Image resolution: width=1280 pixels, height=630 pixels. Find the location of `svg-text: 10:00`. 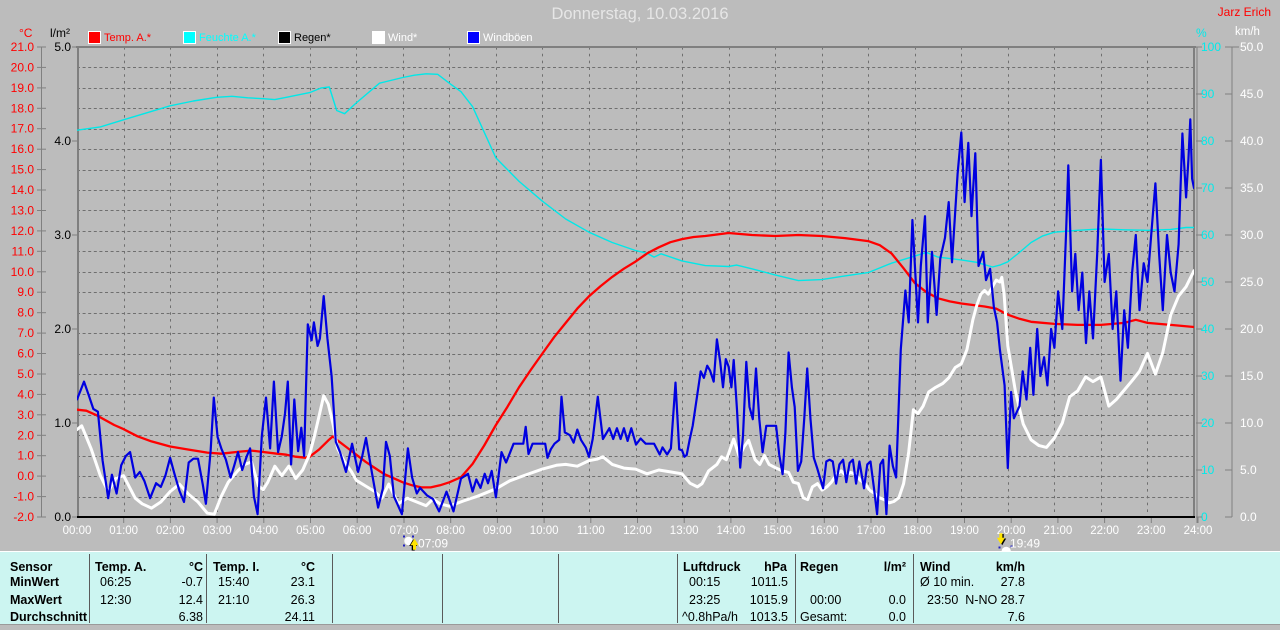

svg-text: 10:00 is located at coordinates (544, 531).